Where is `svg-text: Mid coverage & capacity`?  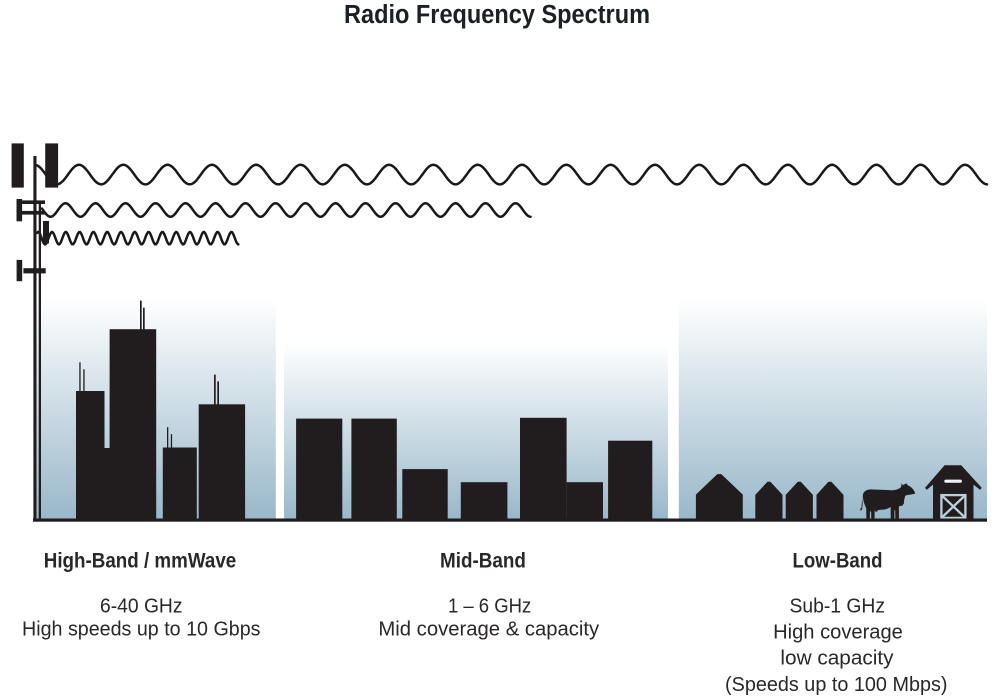 svg-text: Mid coverage & capacity is located at coordinates (489, 629).